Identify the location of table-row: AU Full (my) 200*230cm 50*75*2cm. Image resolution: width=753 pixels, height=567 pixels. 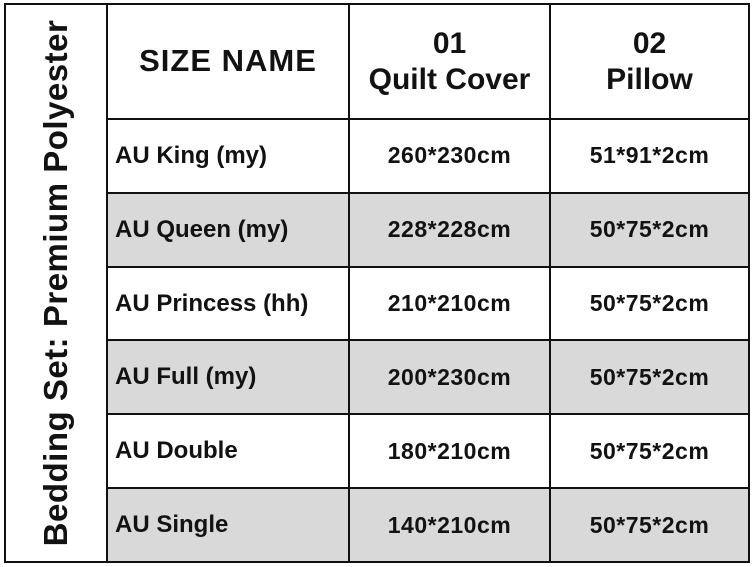
(428, 376).